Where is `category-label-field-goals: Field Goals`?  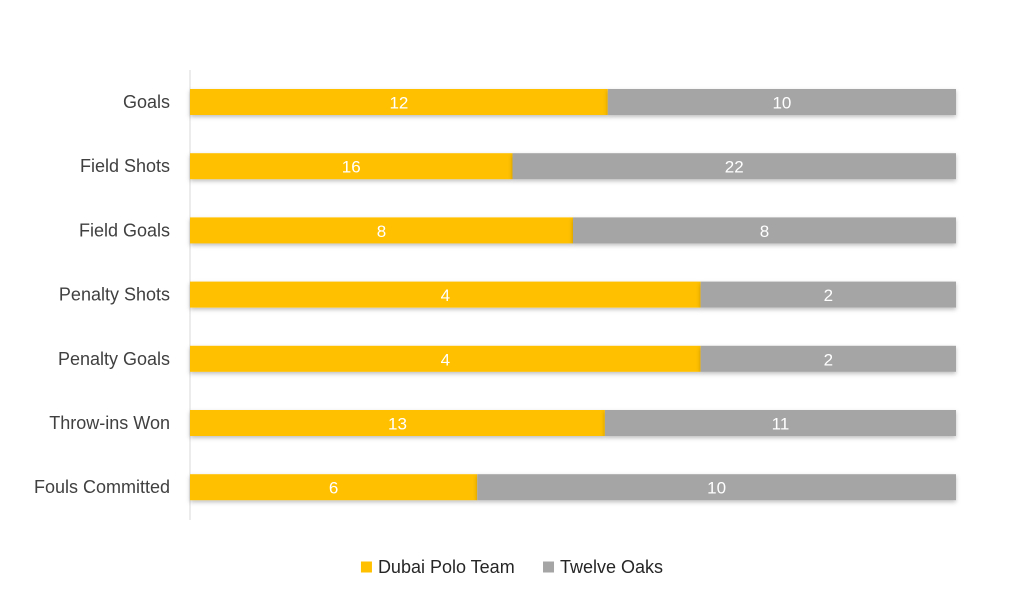 category-label-field-goals: Field Goals is located at coordinates (124, 230).